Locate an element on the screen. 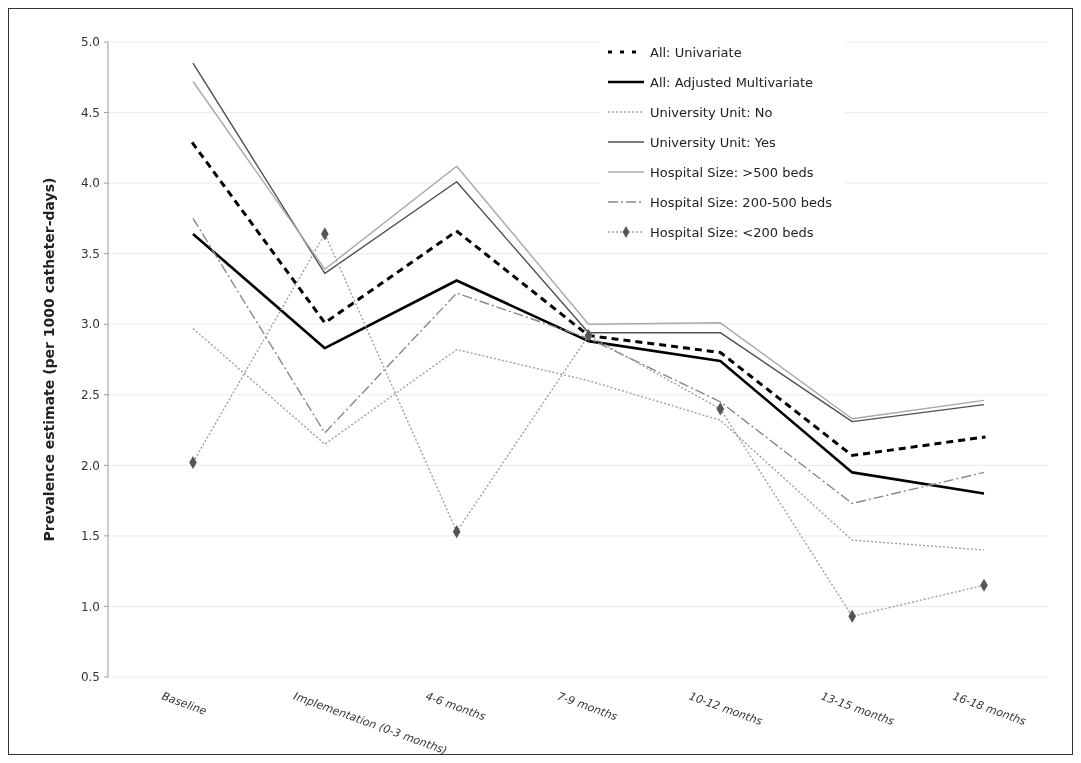  legend-label: University Unit: No is located at coordinates (711, 112).